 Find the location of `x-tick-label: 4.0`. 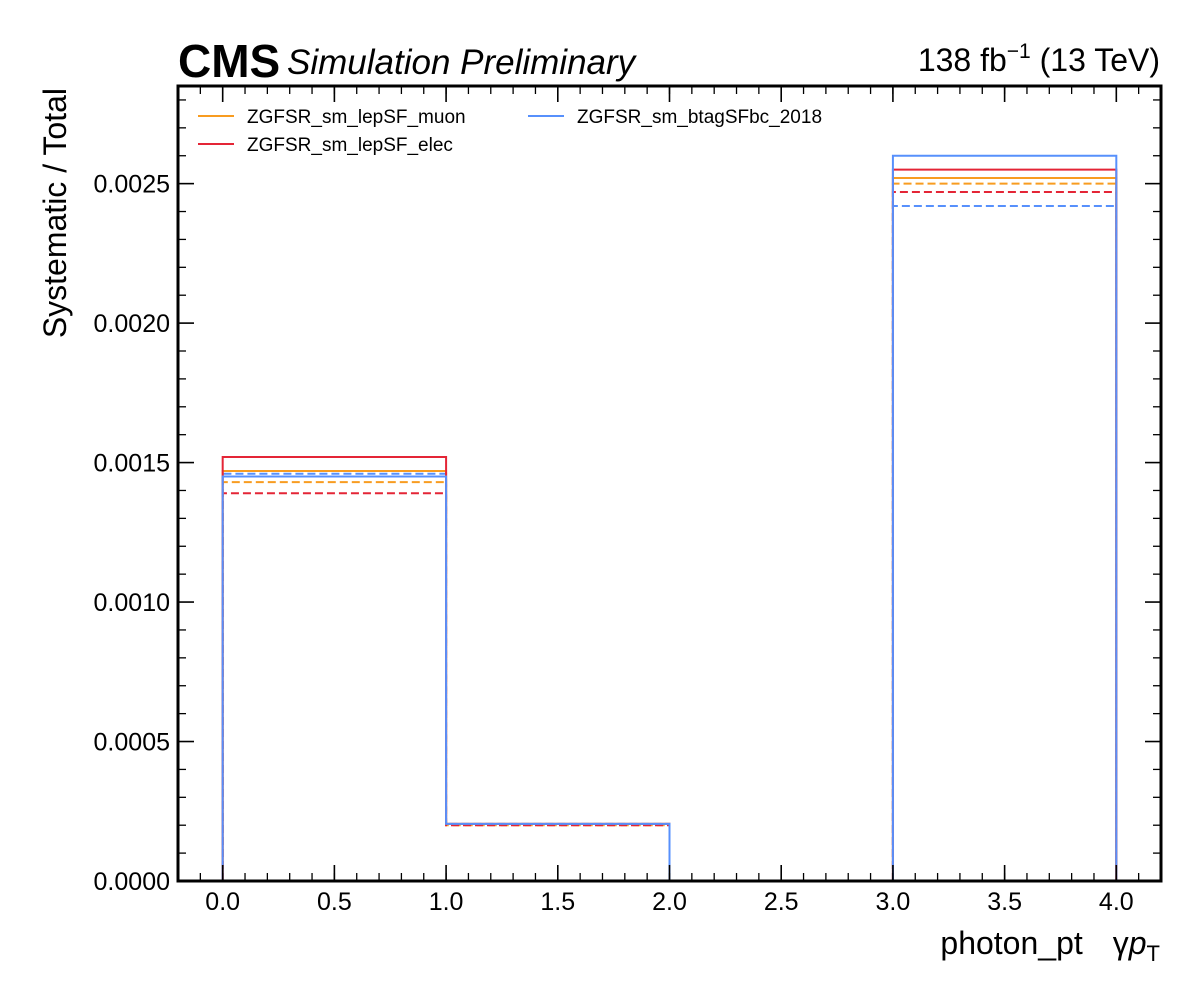

x-tick-label: 4.0 is located at coordinates (1116, 902).